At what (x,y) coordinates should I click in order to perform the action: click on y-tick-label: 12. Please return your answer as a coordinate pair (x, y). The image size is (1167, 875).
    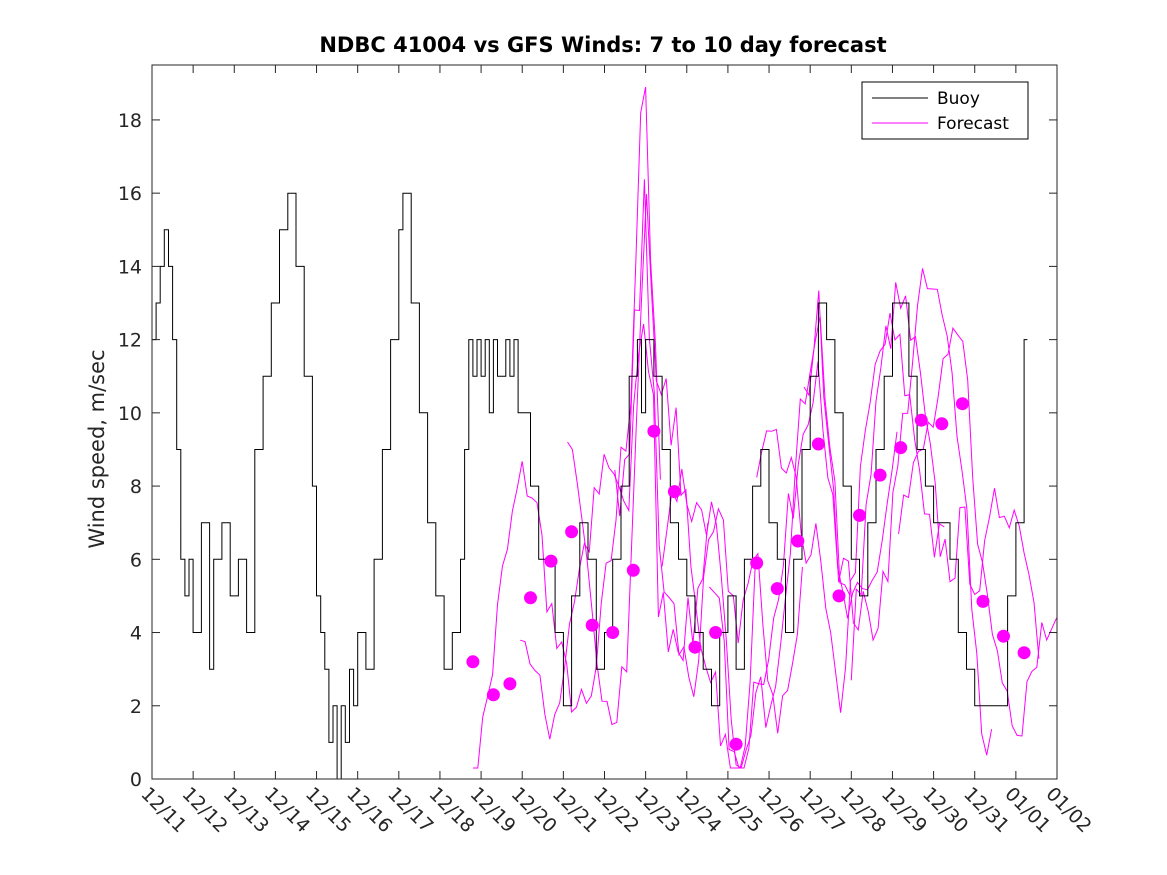
    Looking at the image, I should click on (130, 341).